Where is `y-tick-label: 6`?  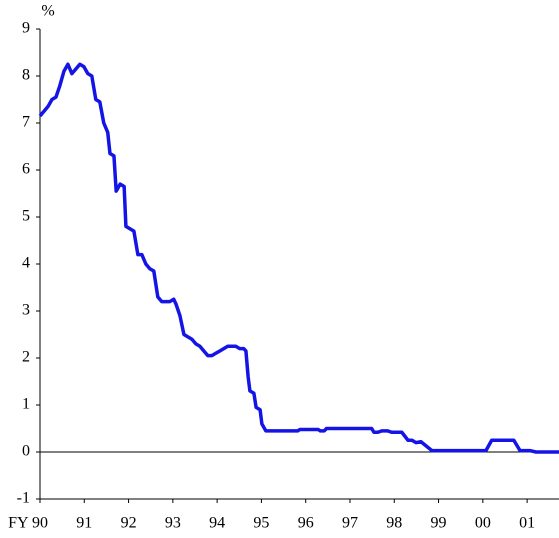
y-tick-label: 6 is located at coordinates (26, 169).